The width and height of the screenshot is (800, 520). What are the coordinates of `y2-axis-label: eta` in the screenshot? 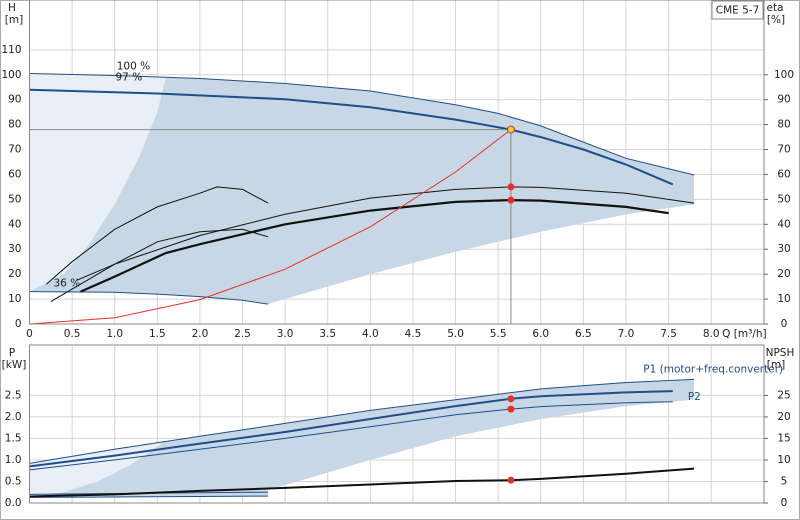 It's located at (774, 8).